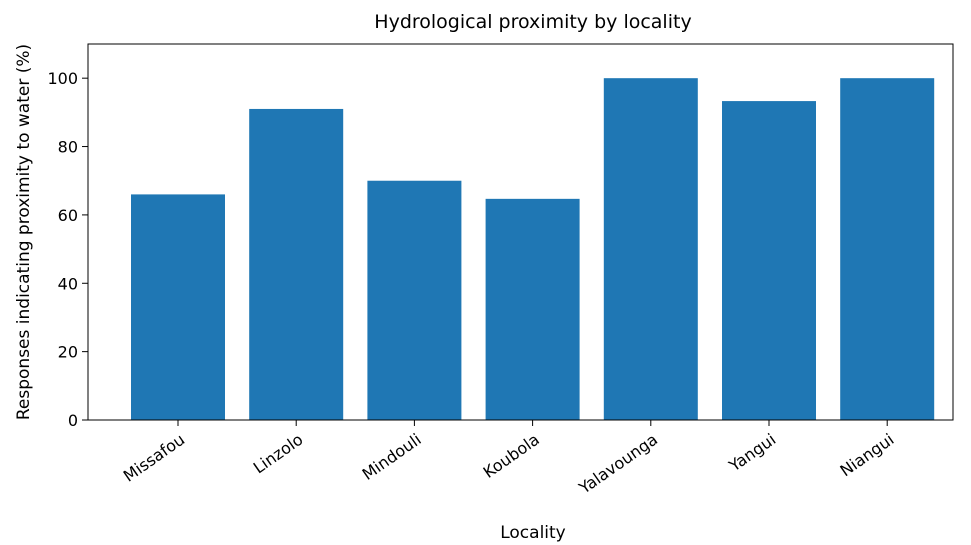  What do you see at coordinates (618, 464) in the screenshot?
I see `x-tick-label: Yalavounga` at bounding box center [618, 464].